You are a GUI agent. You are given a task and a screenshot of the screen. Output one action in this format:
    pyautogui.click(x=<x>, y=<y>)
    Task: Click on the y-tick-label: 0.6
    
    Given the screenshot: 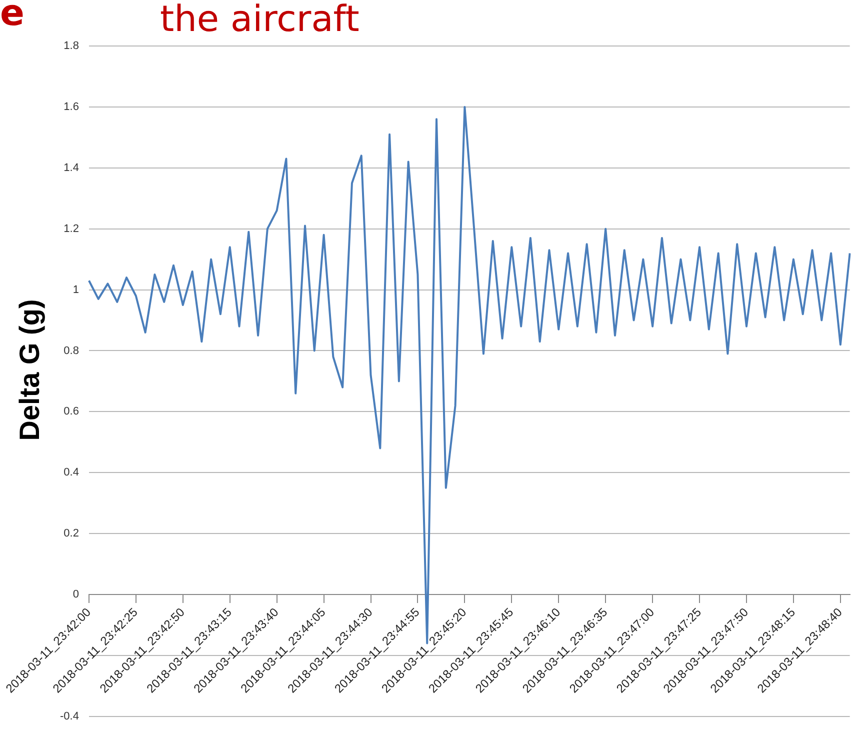 What is the action you would take?
    pyautogui.click(x=71, y=412)
    